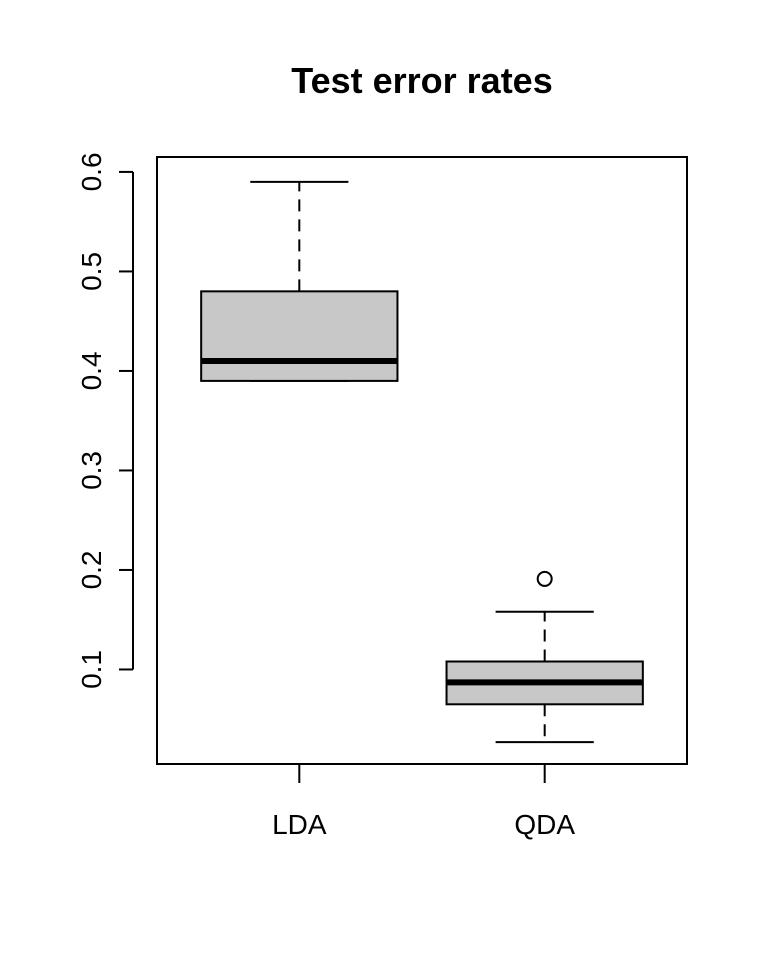 This screenshot has height=960, width=768. Describe the element at coordinates (299, 281) in the screenshot. I see `box-lda` at that location.